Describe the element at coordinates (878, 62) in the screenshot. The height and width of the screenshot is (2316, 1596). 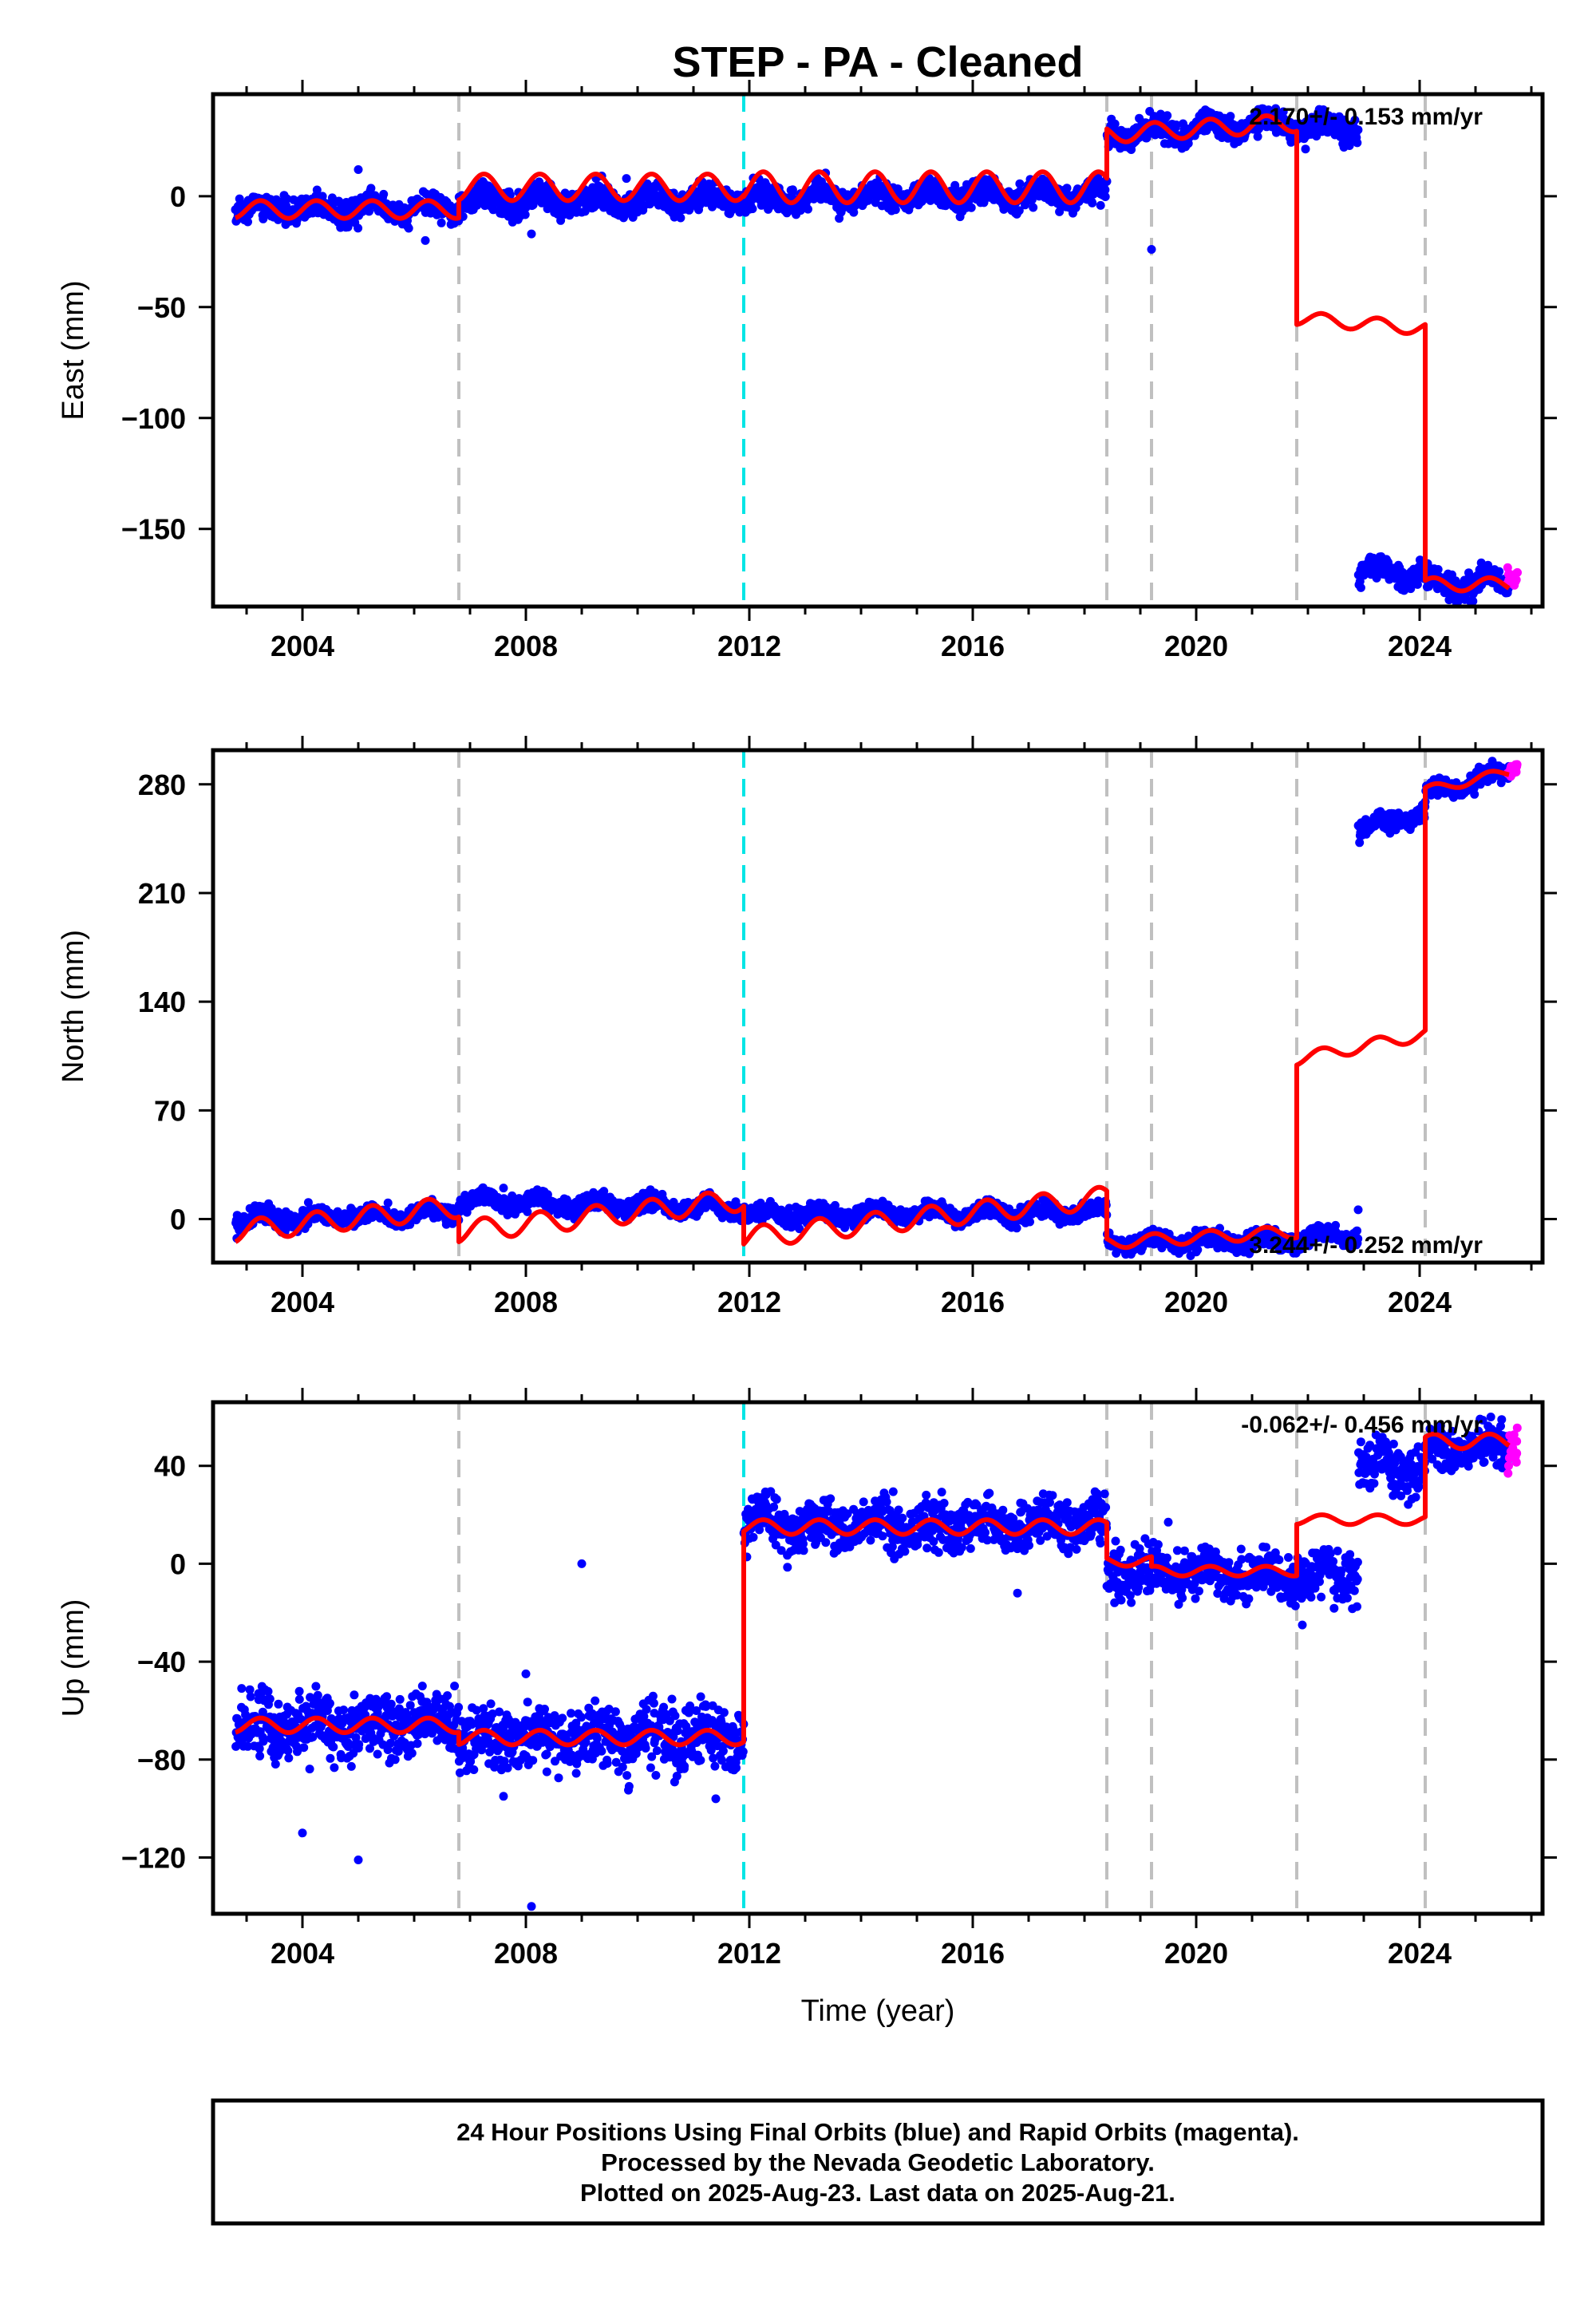
I see `figure-title: STEP - PA - Cleaned` at that location.